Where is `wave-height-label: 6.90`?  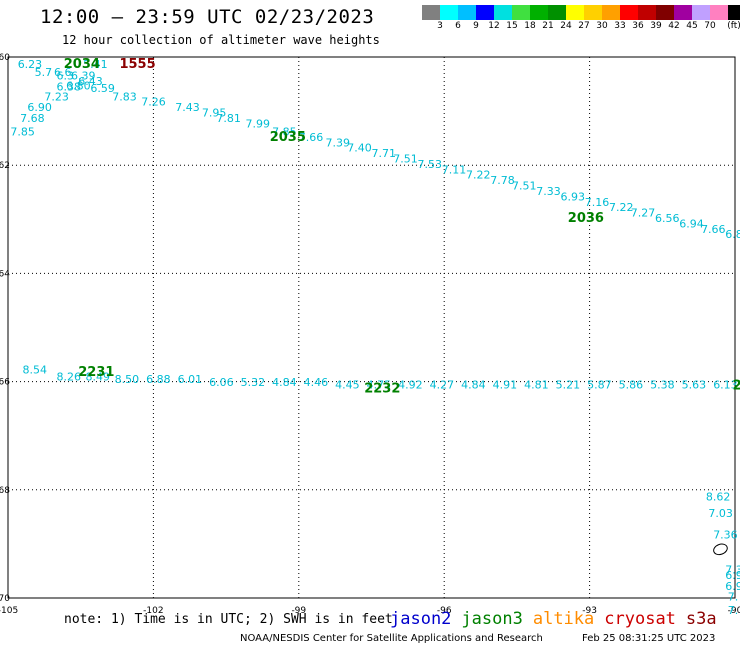
wave-height-label: 6.90 is located at coordinates (39, 107).